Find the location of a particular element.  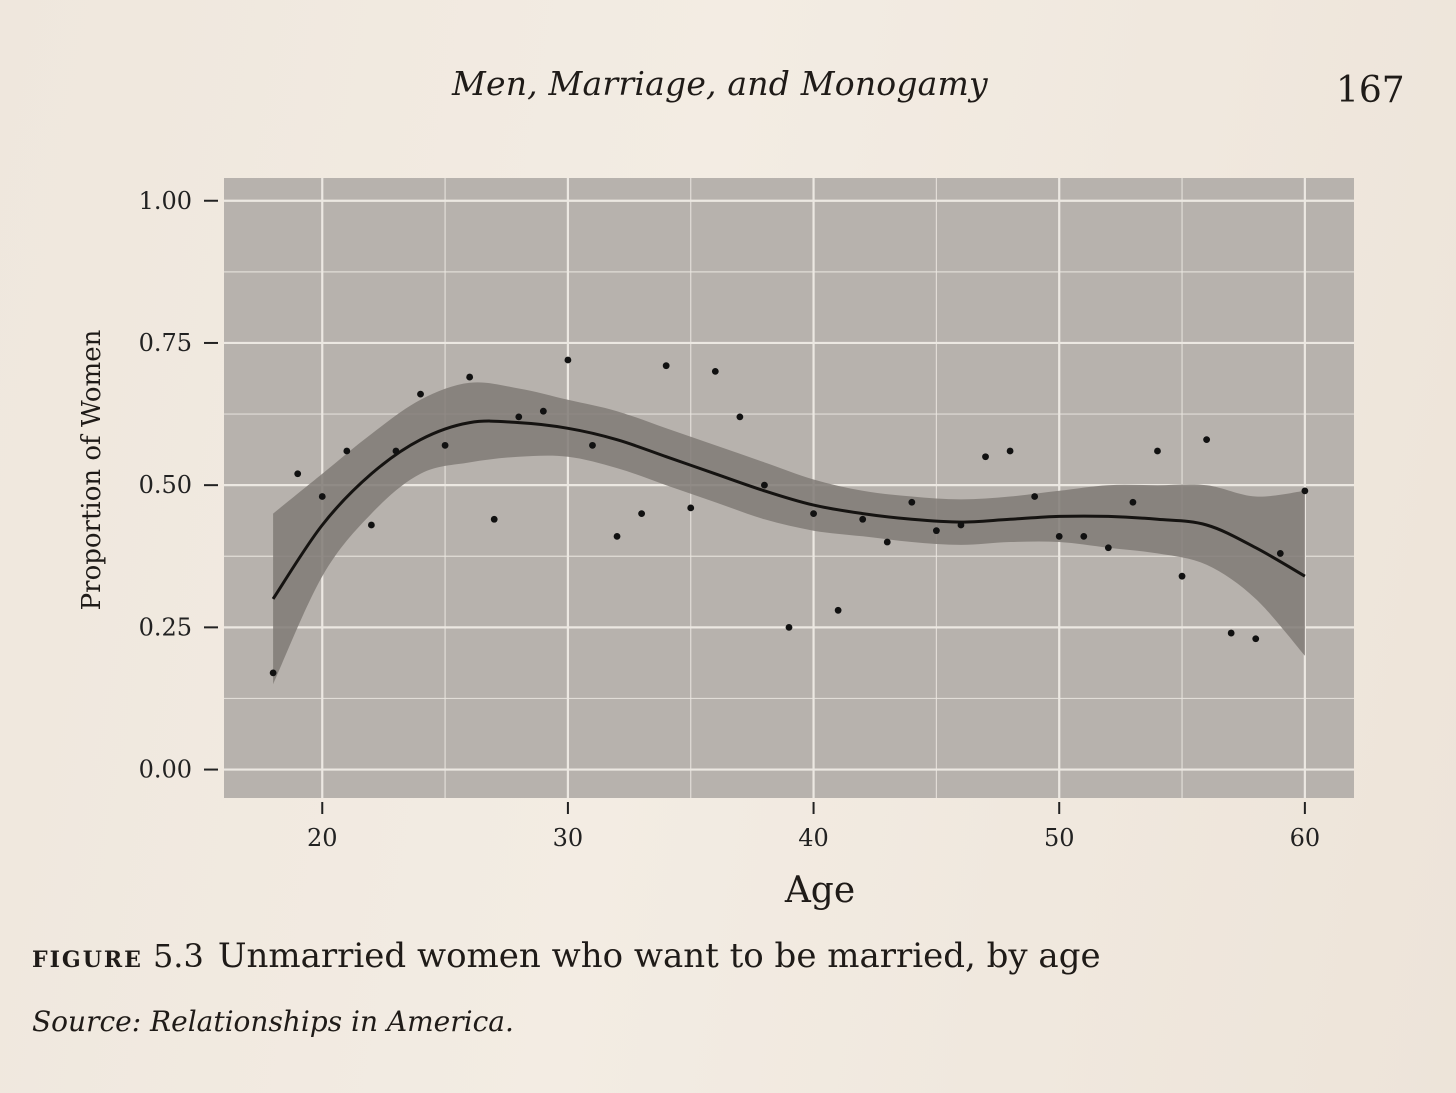

smoothed-fit-line is located at coordinates (788, 509).